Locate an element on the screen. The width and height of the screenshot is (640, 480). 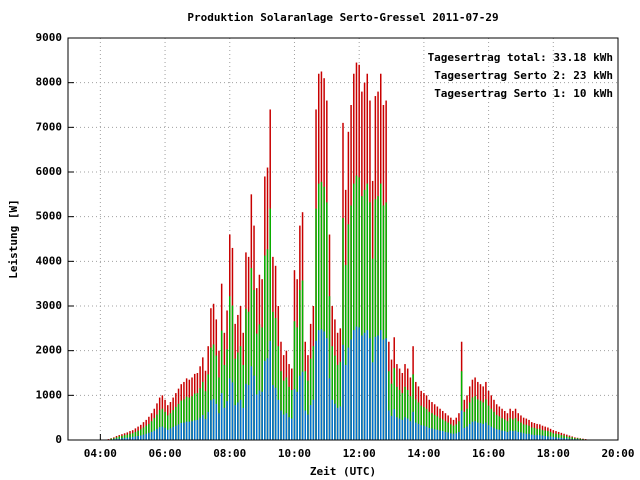
y-tick-label: 8000 is located at coordinates (49, 82).